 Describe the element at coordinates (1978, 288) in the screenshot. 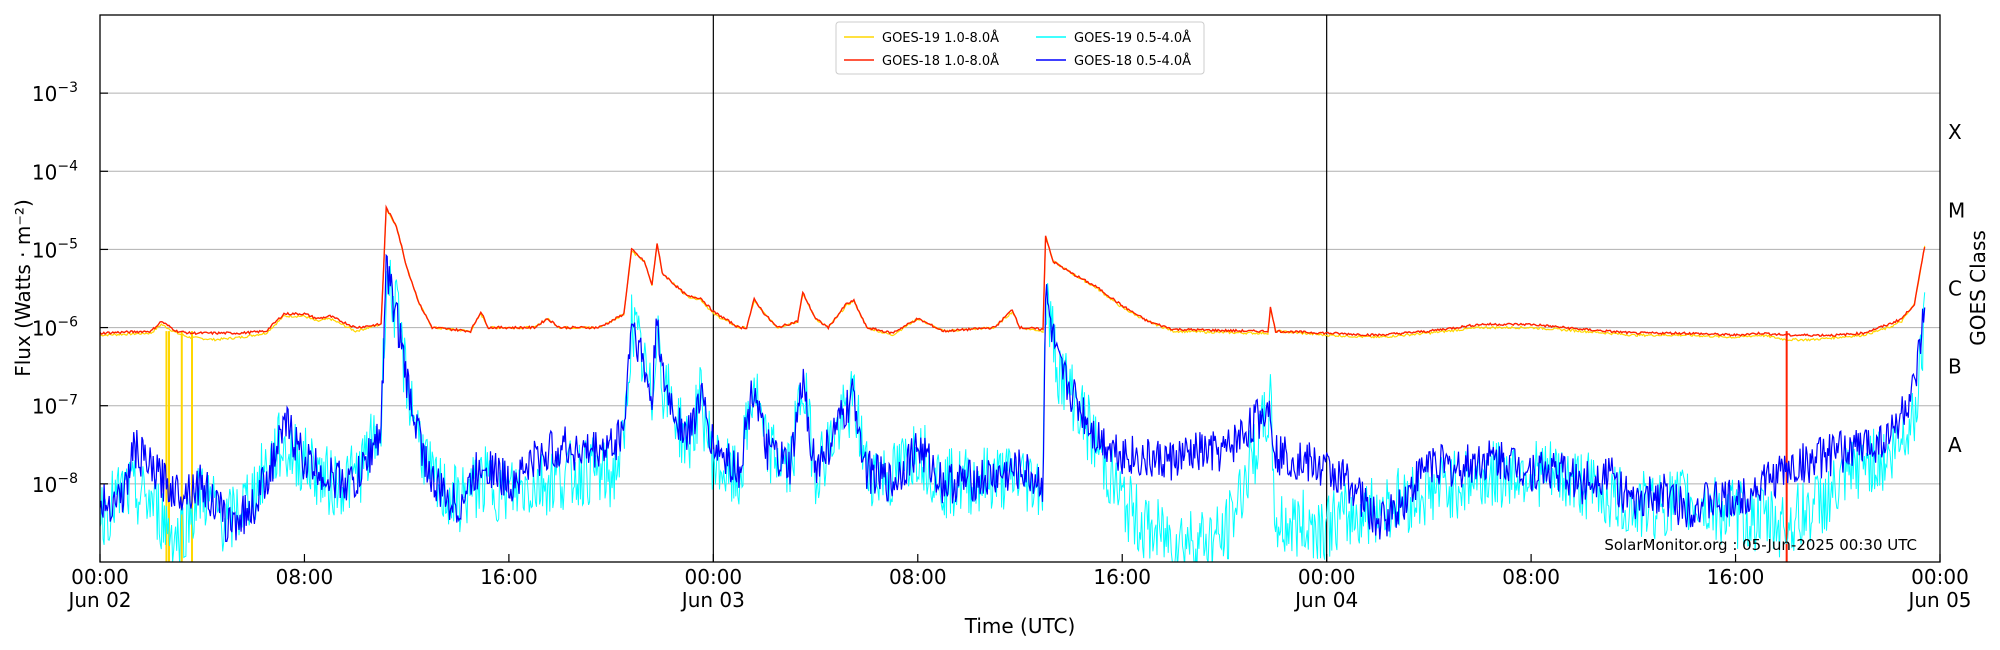

I see `y2-axis-title: GOES Class` at that location.